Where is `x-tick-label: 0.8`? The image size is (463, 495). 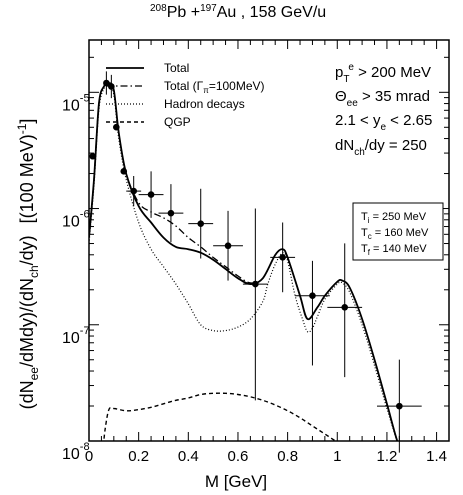 x-tick-label: 0.8 is located at coordinates (287, 456).